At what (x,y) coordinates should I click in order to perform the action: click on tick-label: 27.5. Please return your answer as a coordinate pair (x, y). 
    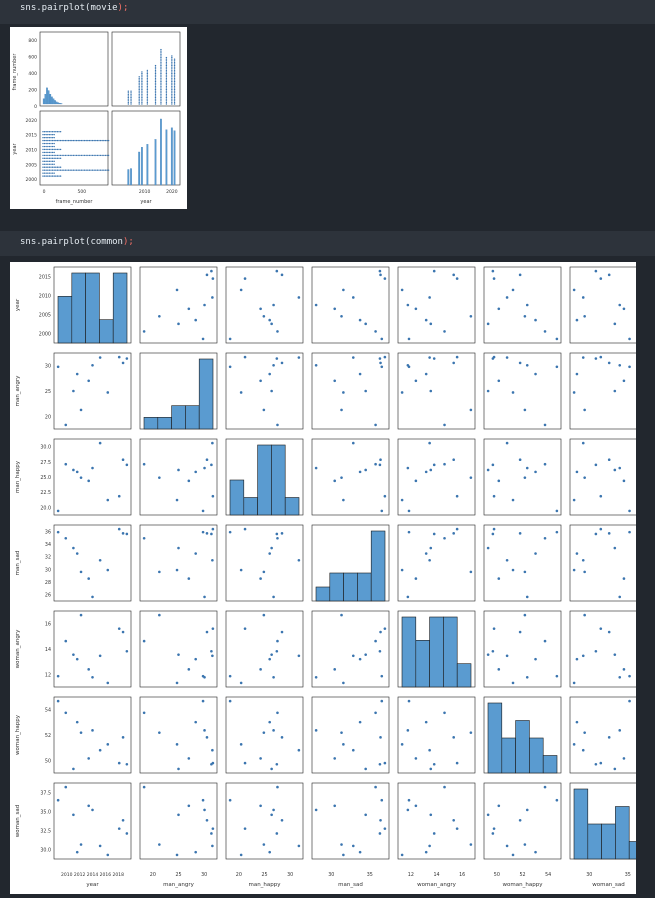
    Looking at the image, I should click on (45, 463).